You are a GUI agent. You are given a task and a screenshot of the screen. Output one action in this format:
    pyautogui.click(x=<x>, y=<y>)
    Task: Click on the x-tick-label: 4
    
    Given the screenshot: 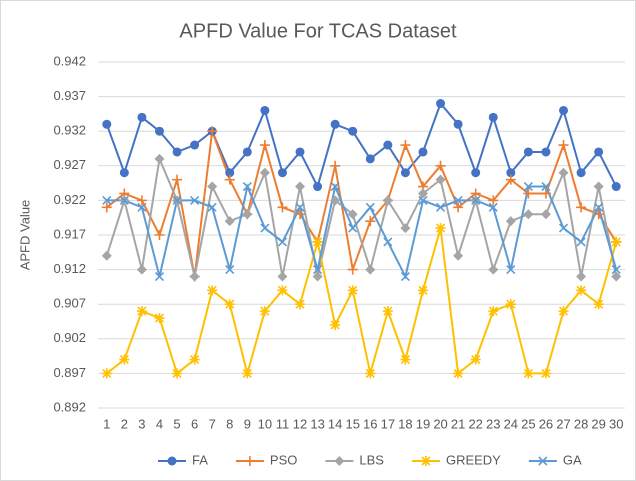 What is the action you would take?
    pyautogui.click(x=159, y=423)
    